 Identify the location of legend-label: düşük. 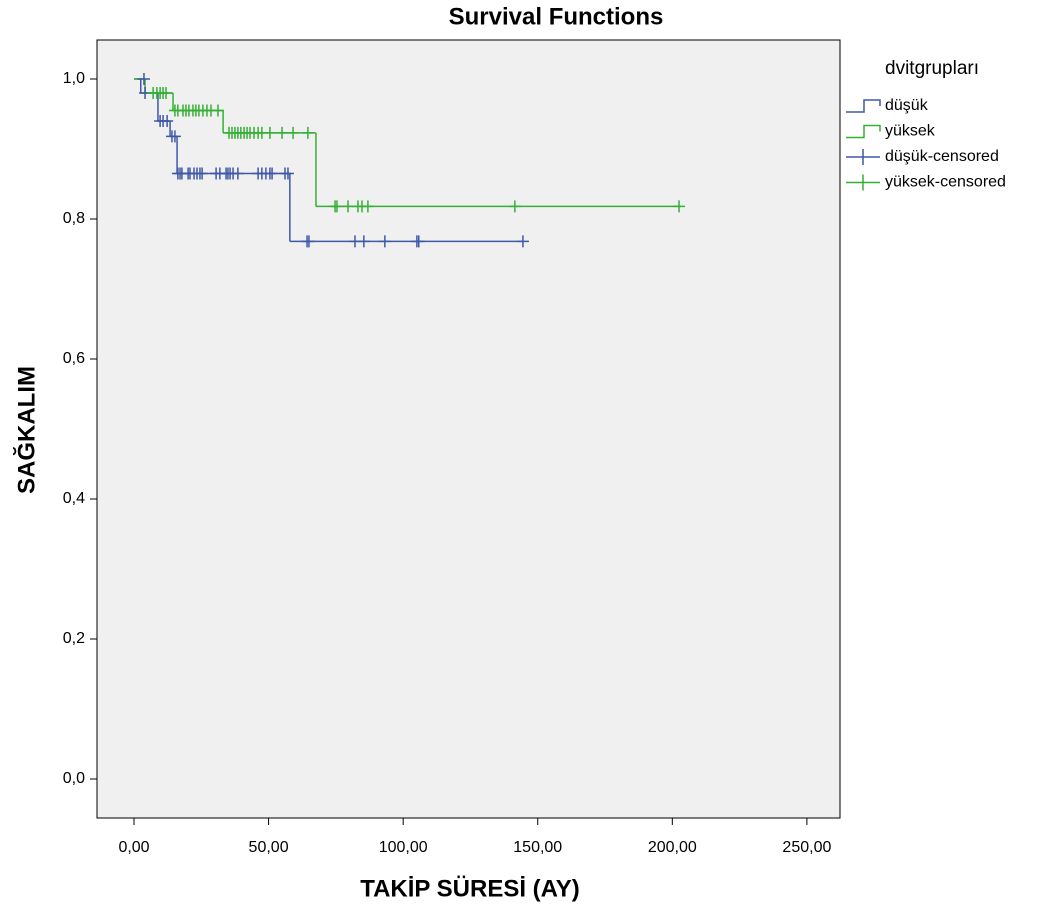
(907, 105).